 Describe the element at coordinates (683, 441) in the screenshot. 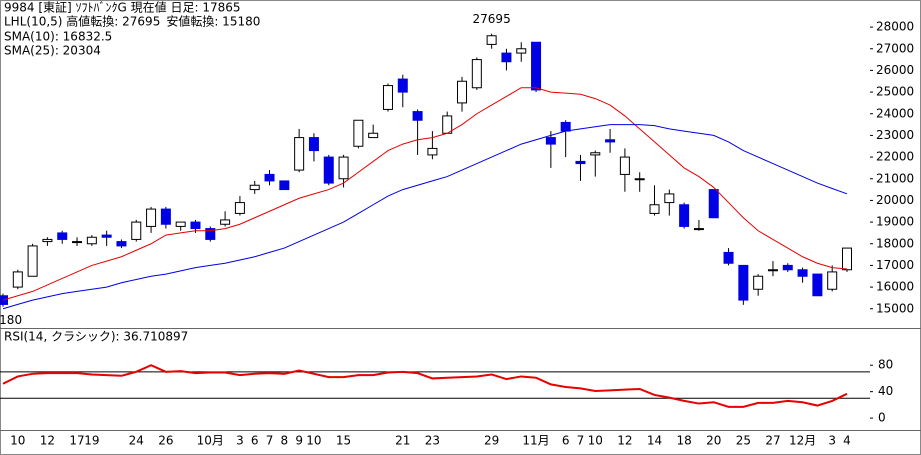

I see `x-tick-label: 18` at that location.